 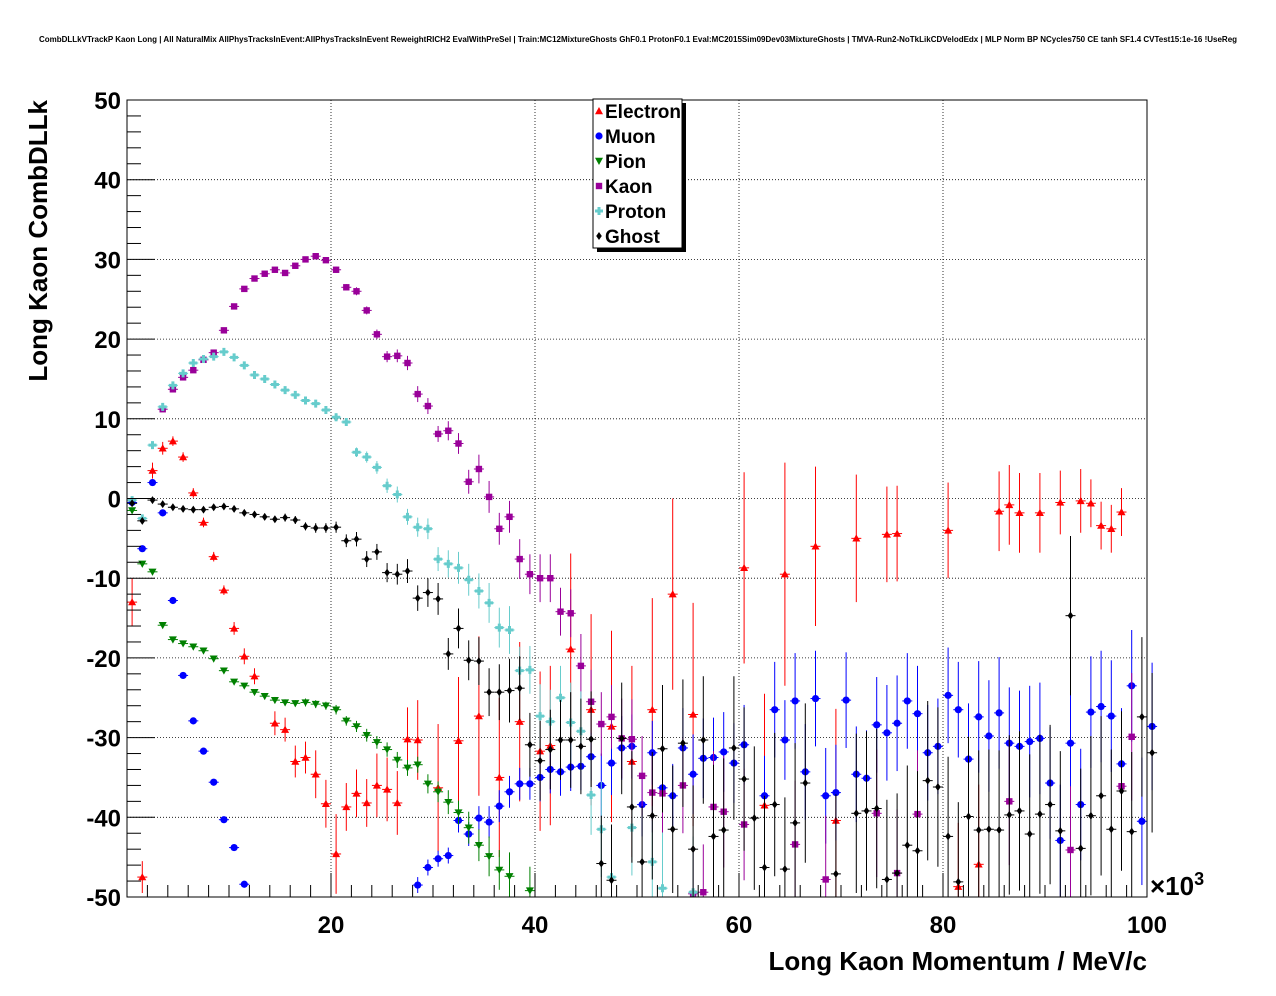 I want to click on x-axis-title: Long Kaon Momentum / MeV/c, so click(x=958, y=961).